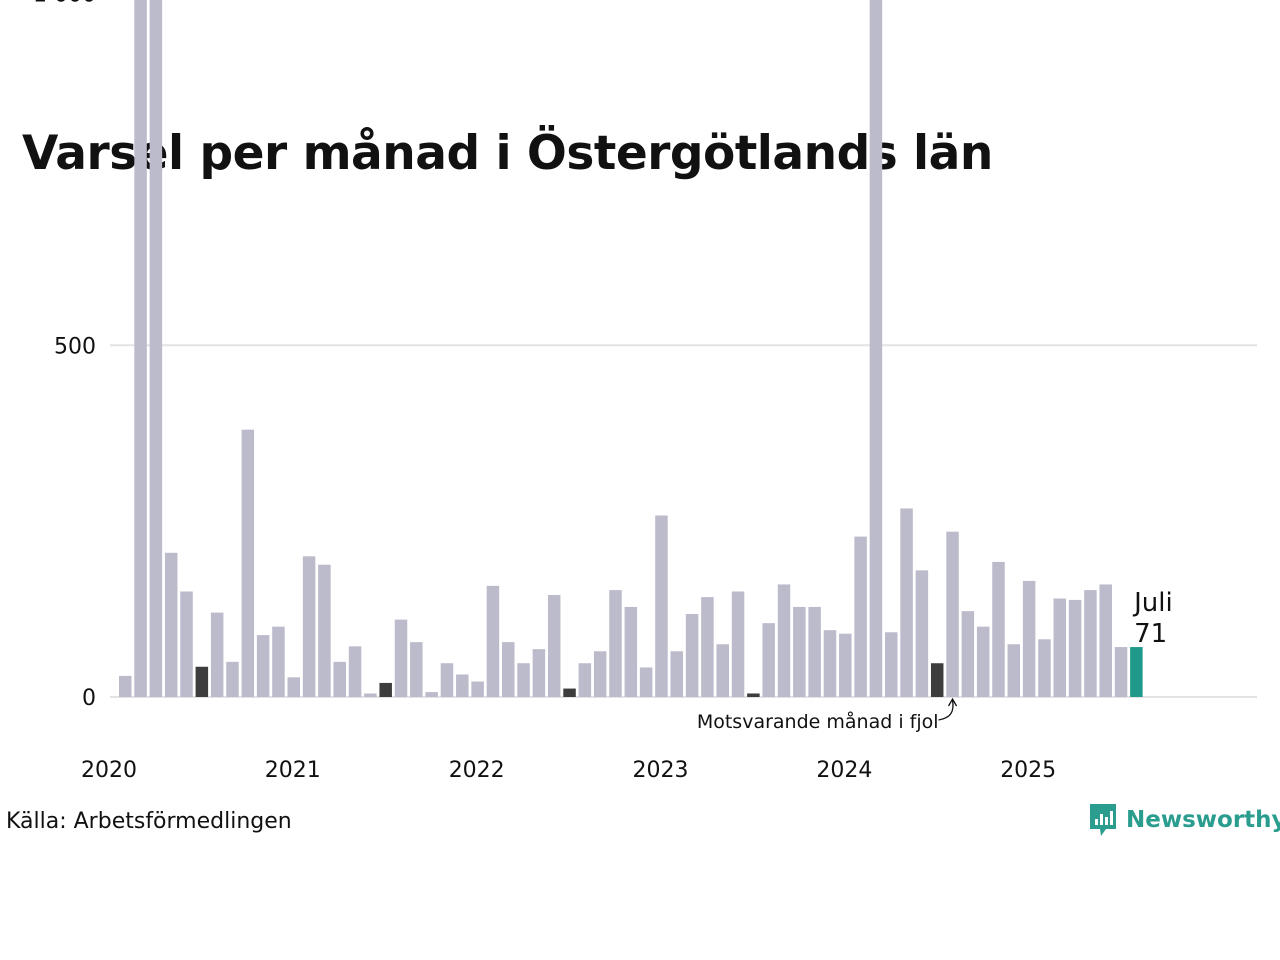 This screenshot has width=1280, height=960. What do you see at coordinates (149, 821) in the screenshot?
I see `source-credit: Källa: Arbetsförmedlingen` at bounding box center [149, 821].